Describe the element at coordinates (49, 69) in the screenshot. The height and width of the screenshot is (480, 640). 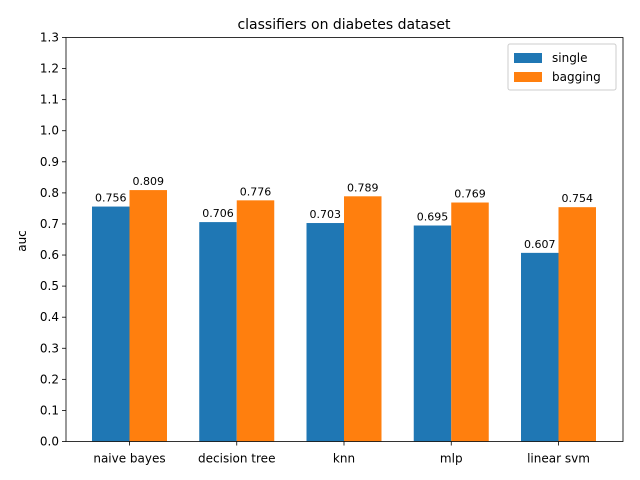
I see `y-tick-label-1-2: 1.2` at that location.